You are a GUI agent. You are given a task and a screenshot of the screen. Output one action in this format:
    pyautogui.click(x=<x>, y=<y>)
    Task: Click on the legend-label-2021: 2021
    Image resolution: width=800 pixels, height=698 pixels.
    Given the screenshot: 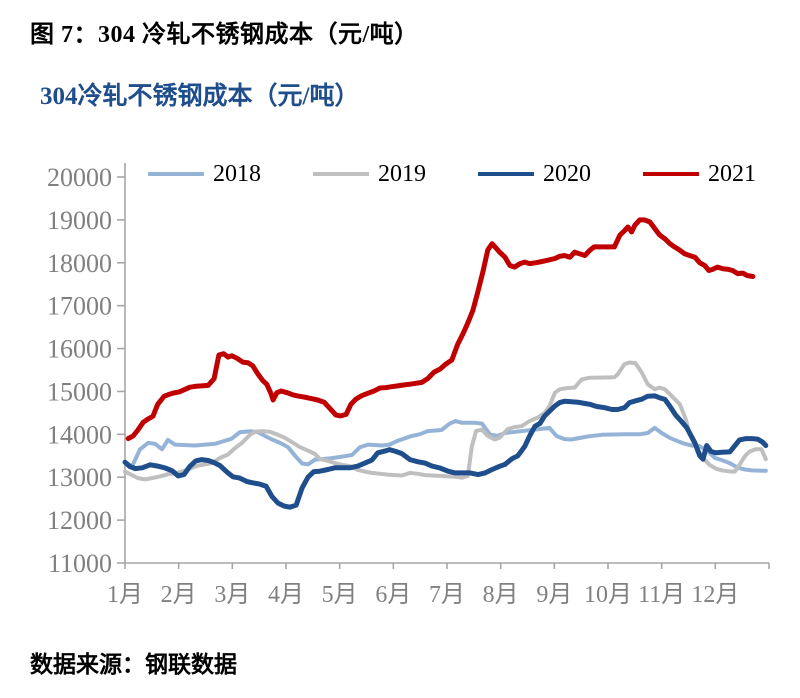 What is the action you would take?
    pyautogui.click(x=732, y=174)
    